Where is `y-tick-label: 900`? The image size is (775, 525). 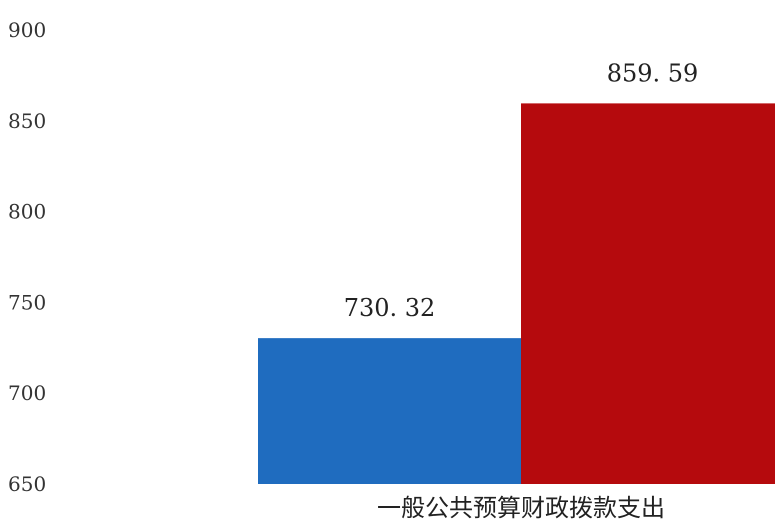
y-tick-label: 900 is located at coordinates (27, 30).